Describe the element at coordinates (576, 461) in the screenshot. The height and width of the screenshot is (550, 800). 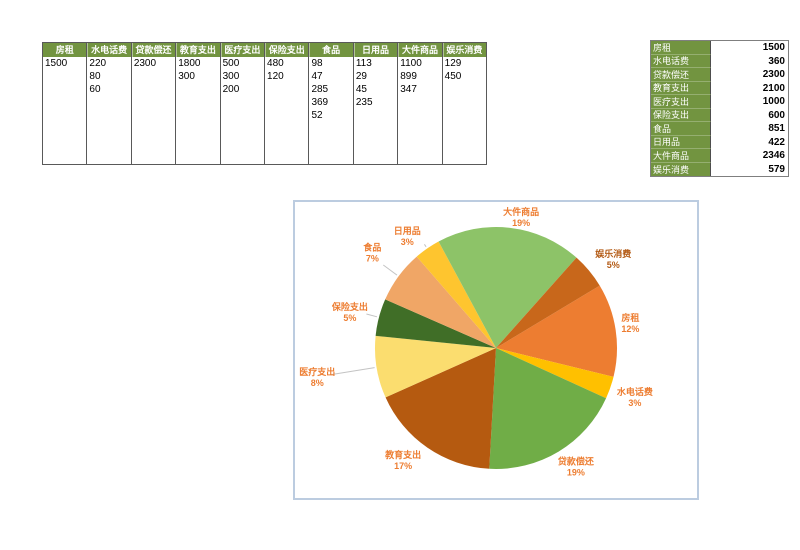
I see `pie-label-category: 贷款偿还` at that location.